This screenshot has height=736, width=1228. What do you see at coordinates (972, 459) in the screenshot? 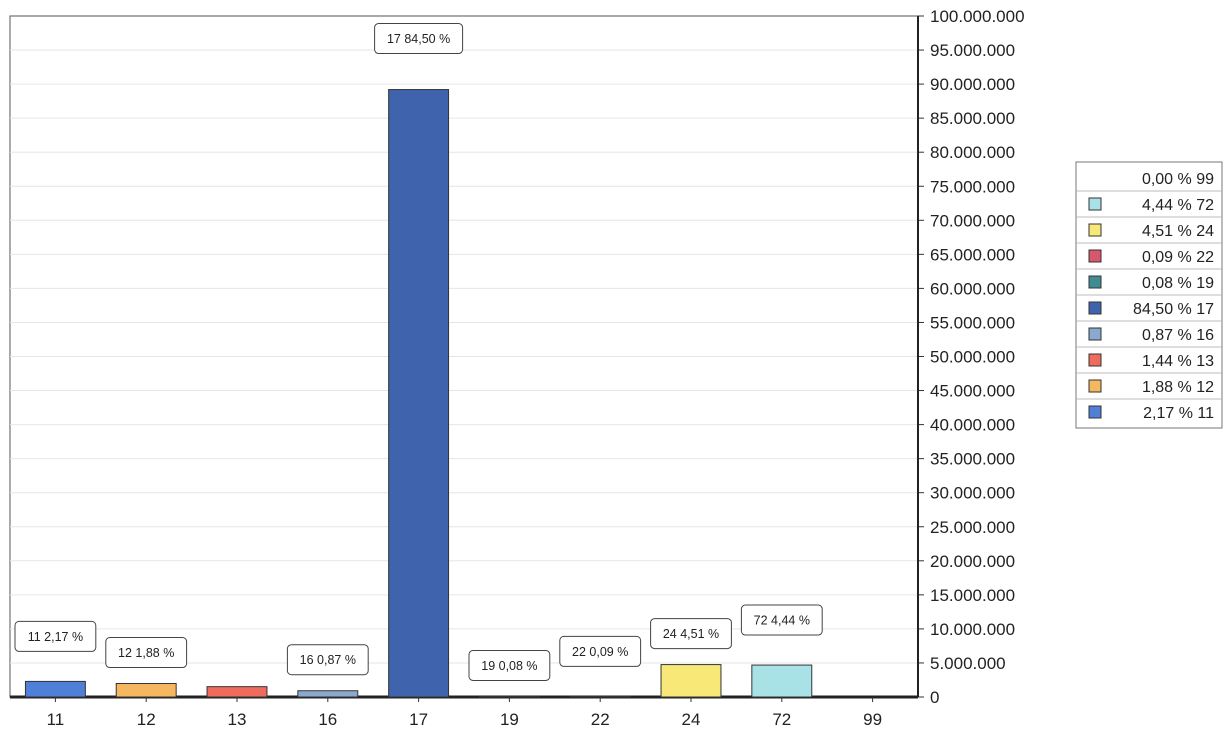
I see `y-tick-label: 35.000.000` at bounding box center [972, 459].